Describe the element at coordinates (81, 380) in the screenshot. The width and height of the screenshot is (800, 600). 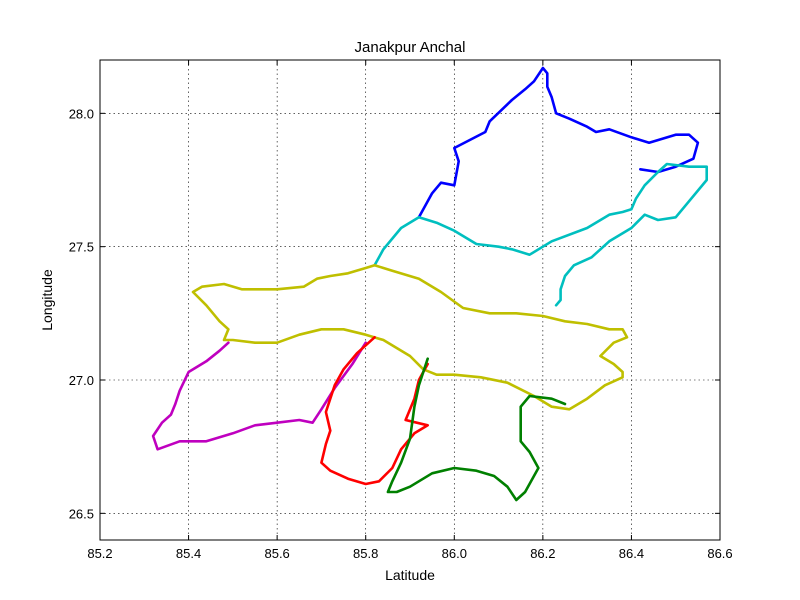
I see `y-tick-label: 27.0` at that location.